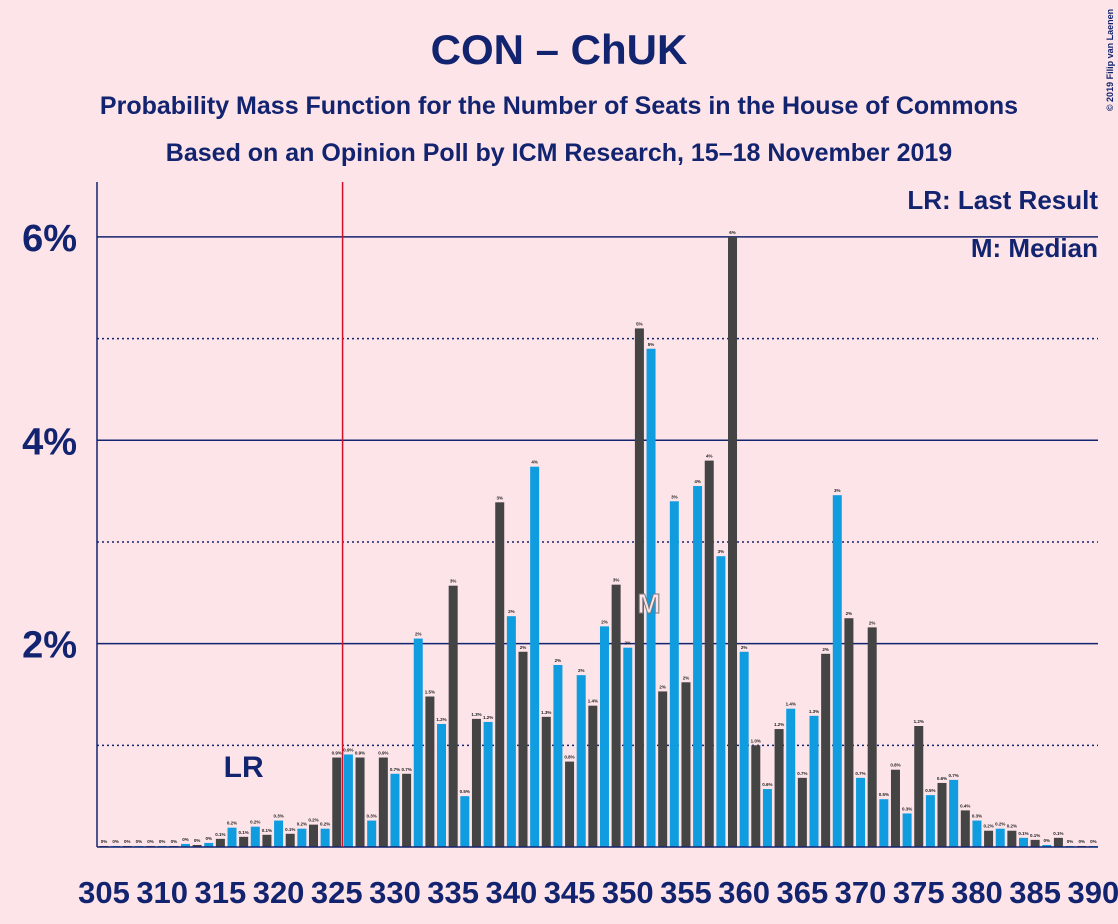 This screenshot has height=924, width=1118. I want to click on value-label: 6%, so click(732, 232).